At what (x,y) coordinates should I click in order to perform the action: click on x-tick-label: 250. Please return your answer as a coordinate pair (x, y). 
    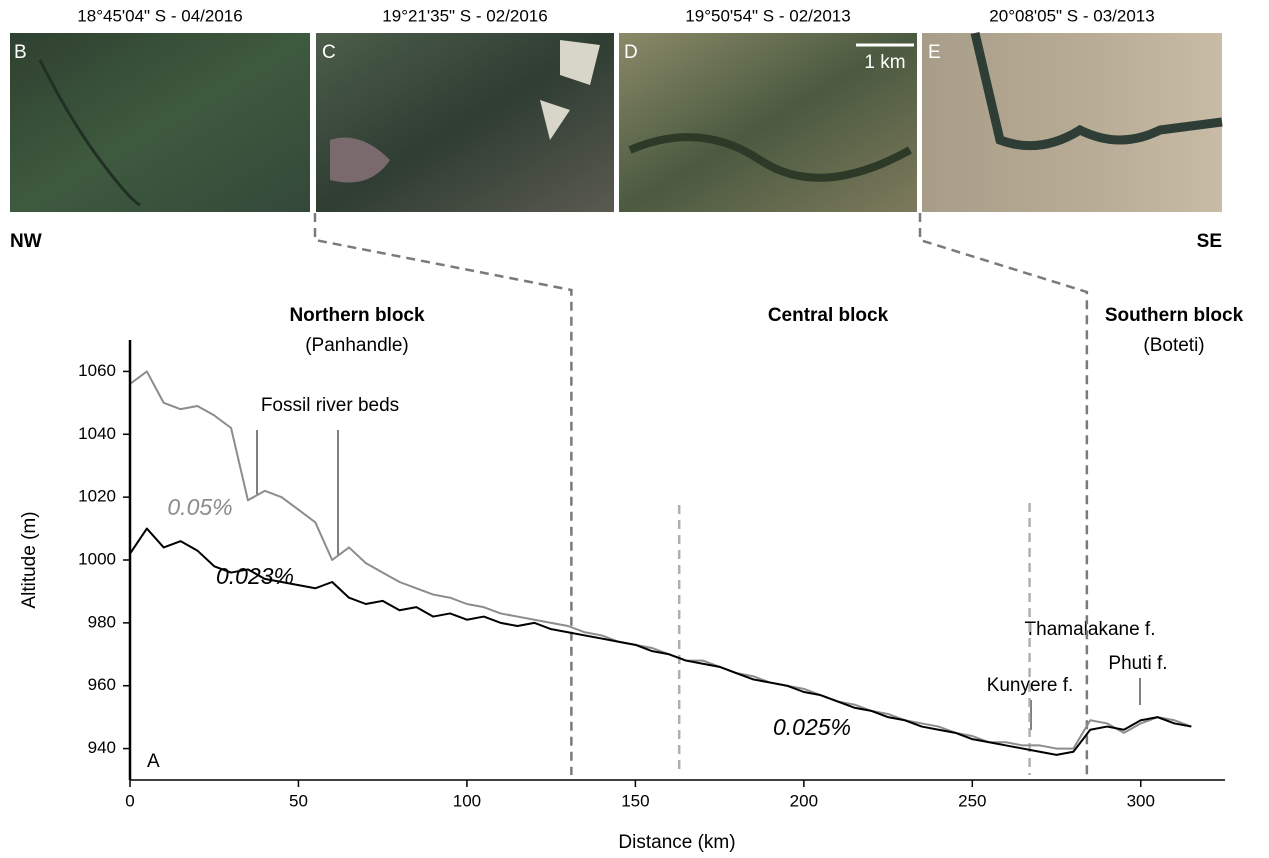
    Looking at the image, I should click on (972, 800).